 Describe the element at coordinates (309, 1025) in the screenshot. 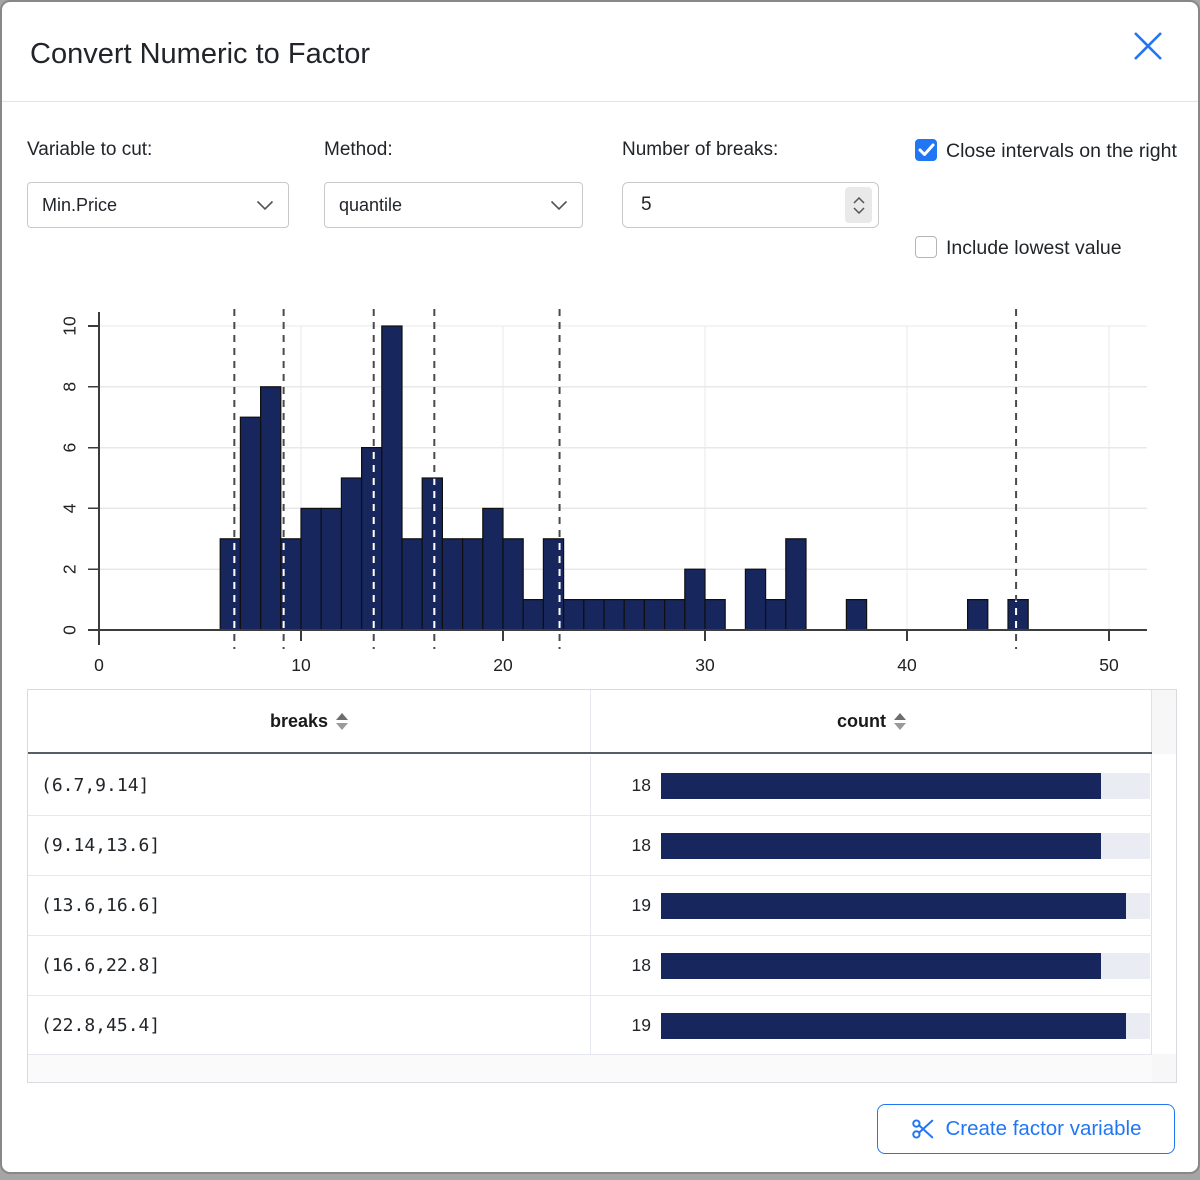

I see `breaks-cell: (22.8,45.4]` at that location.